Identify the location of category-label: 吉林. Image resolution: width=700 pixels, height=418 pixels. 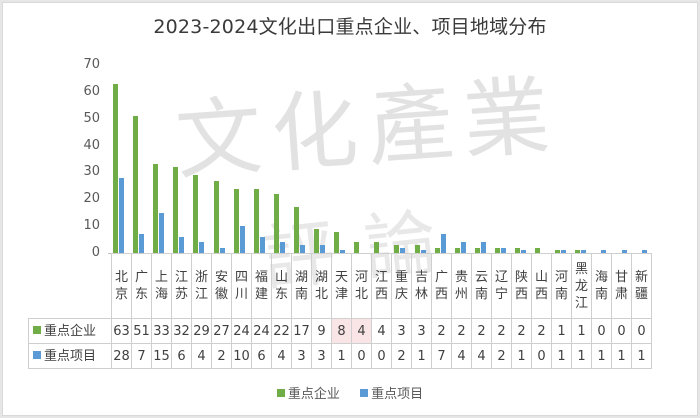
(421, 286).